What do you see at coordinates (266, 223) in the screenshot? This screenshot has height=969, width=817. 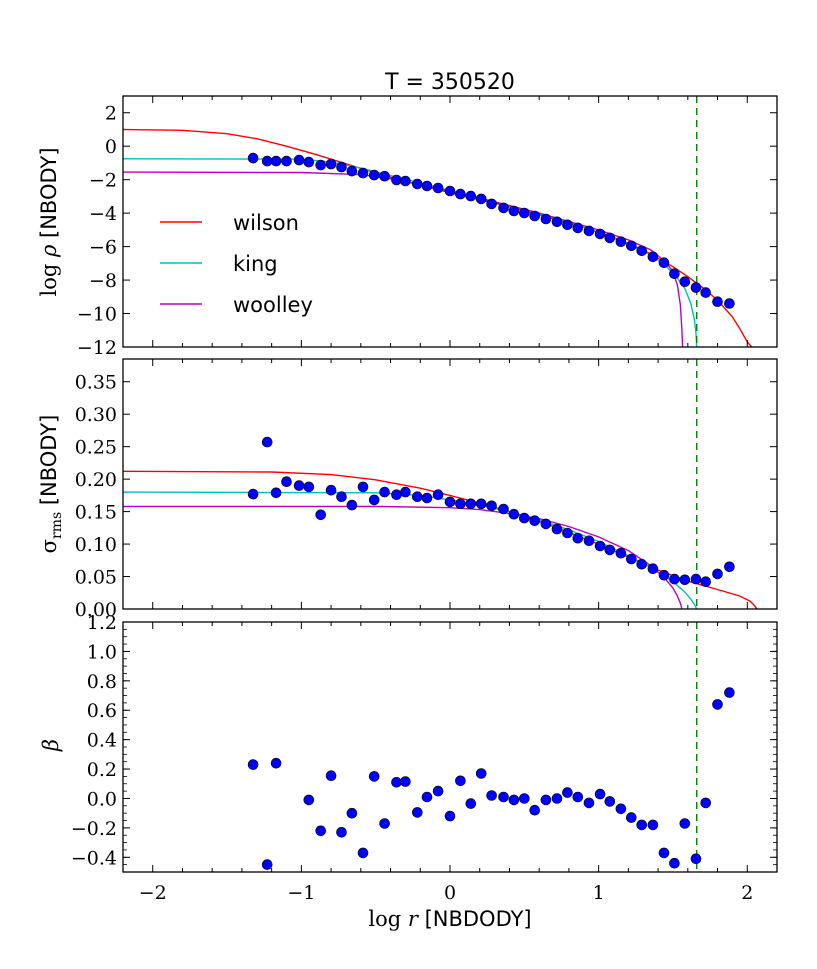 I see `legend-label: wilson` at bounding box center [266, 223].